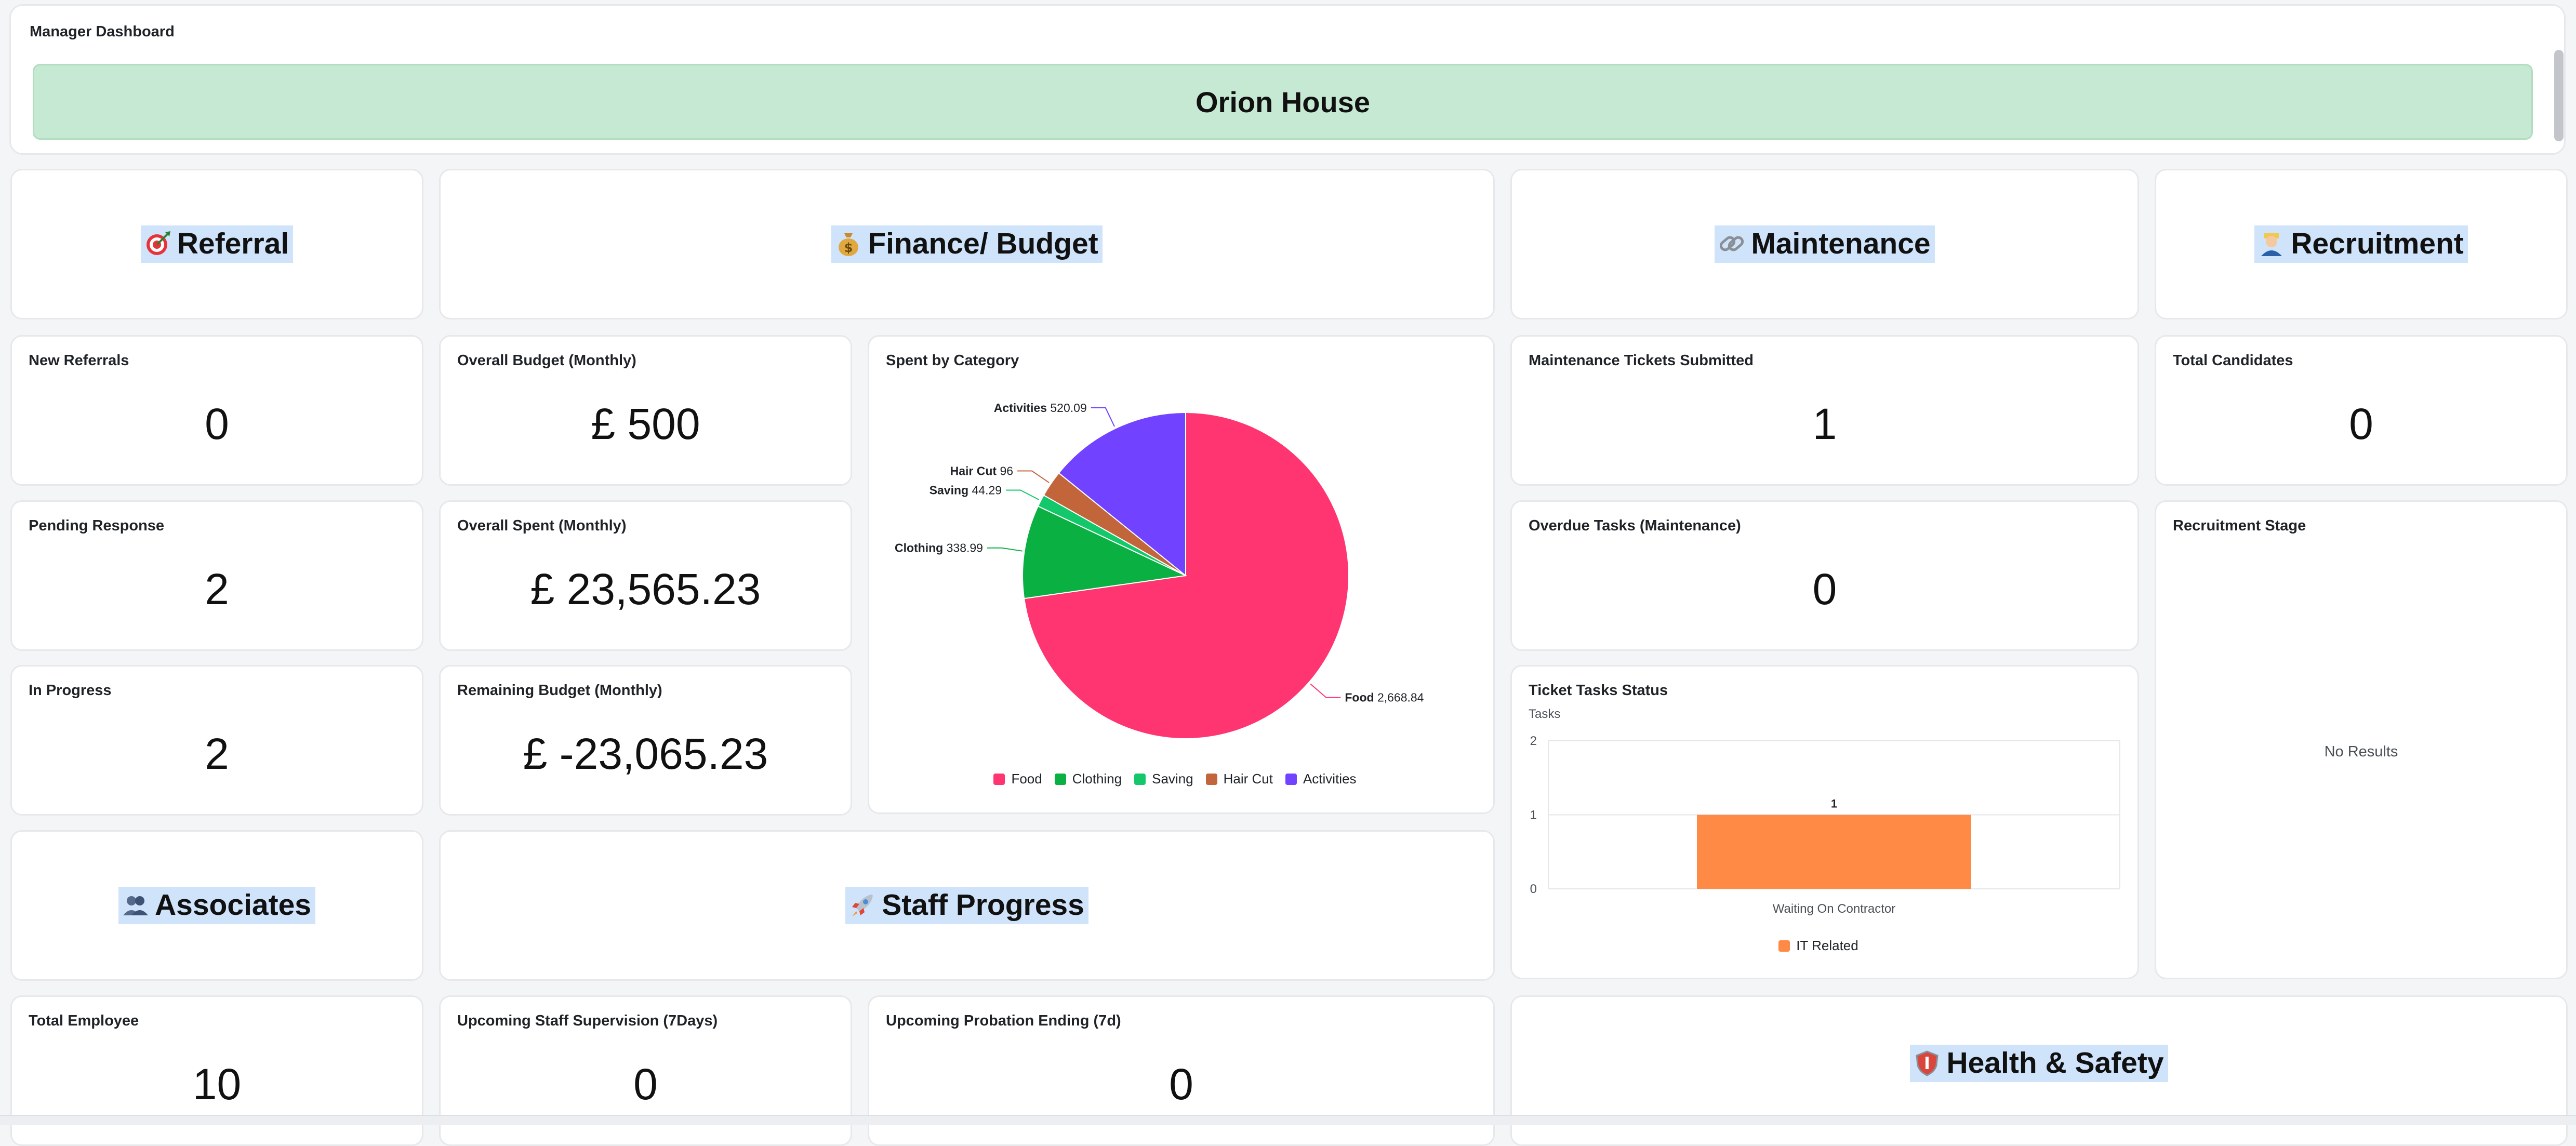  I want to click on legend-label: IT Related, so click(1827, 945).